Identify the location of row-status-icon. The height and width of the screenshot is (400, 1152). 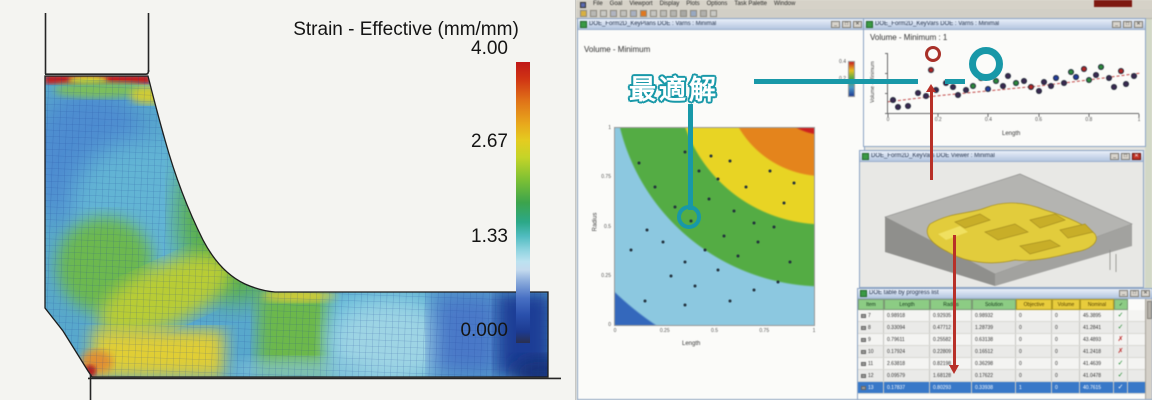
(863, 339).